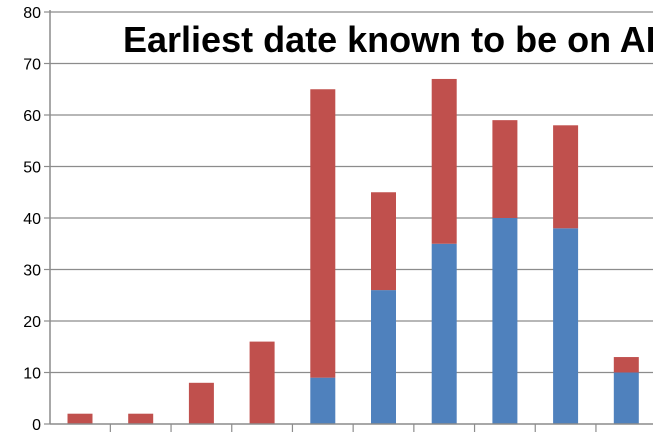 This screenshot has height=432, width=653. I want to click on chart-title: Earliest date known to be on ART, so click(388, 39).